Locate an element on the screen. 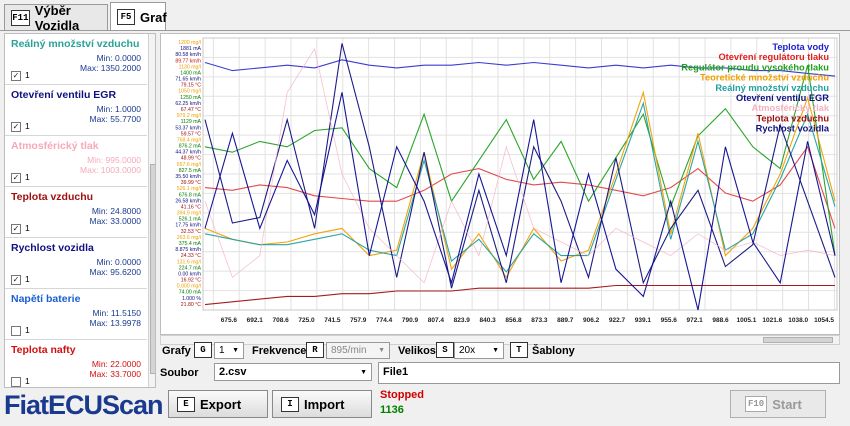  x-tick-label: 725.0 is located at coordinates (306, 320).